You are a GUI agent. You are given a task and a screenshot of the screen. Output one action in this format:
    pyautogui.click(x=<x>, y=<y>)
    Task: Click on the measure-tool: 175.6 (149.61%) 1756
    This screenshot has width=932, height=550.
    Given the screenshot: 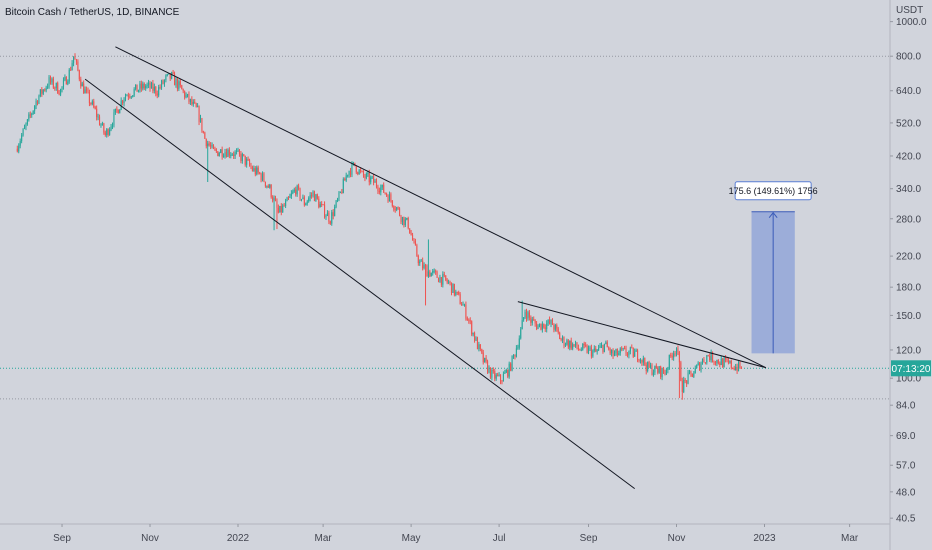 What is the action you would take?
    pyautogui.click(x=773, y=267)
    